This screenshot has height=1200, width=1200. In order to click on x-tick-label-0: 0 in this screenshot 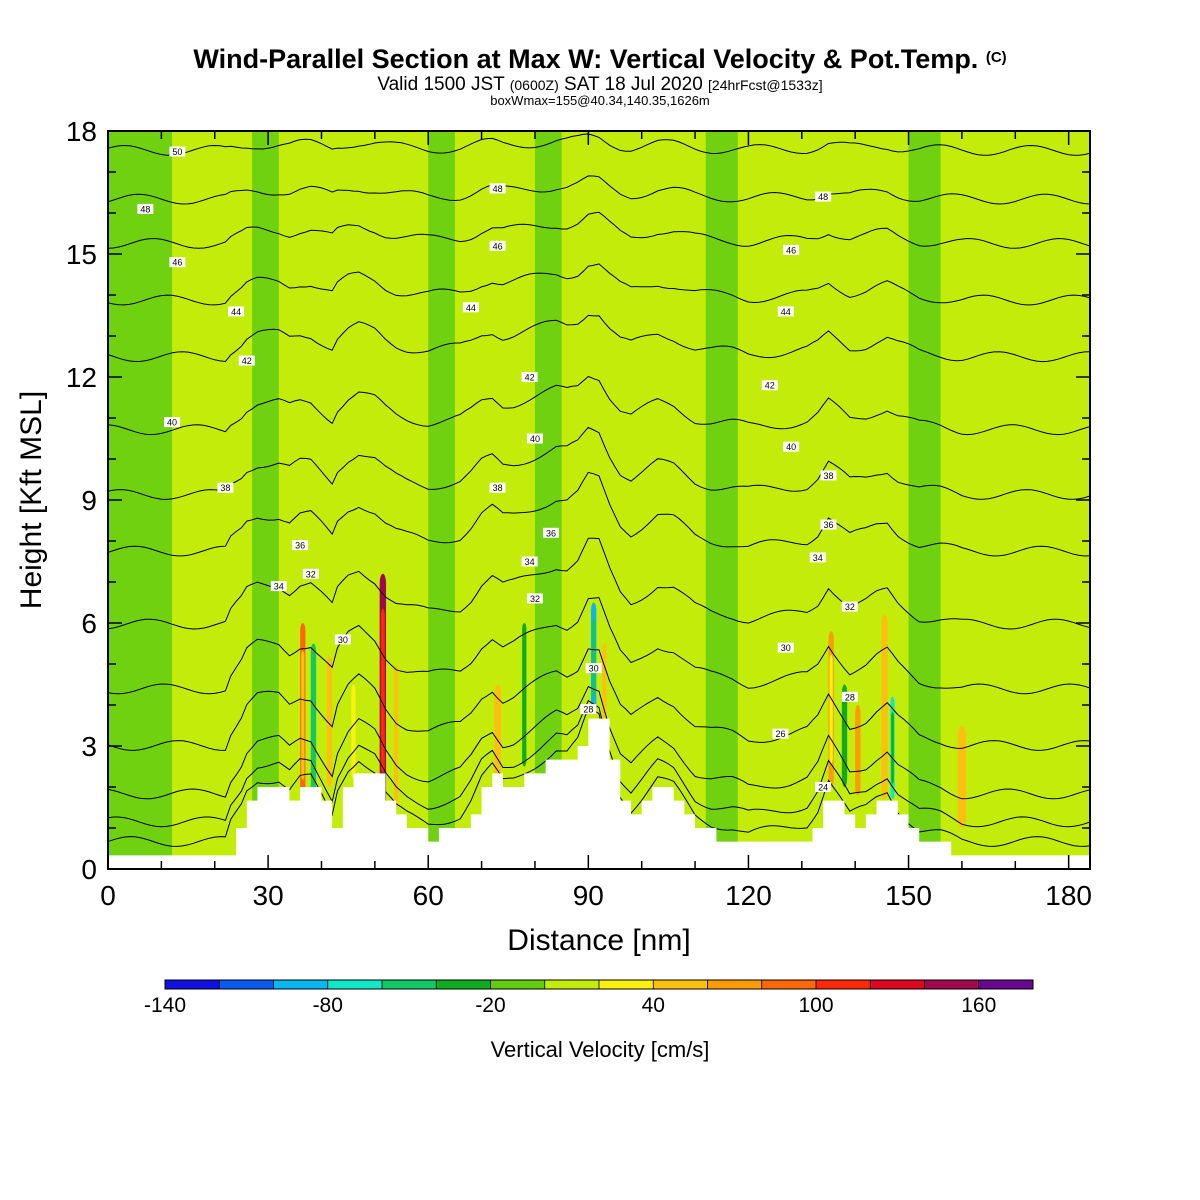, I will do `click(108, 895)`.